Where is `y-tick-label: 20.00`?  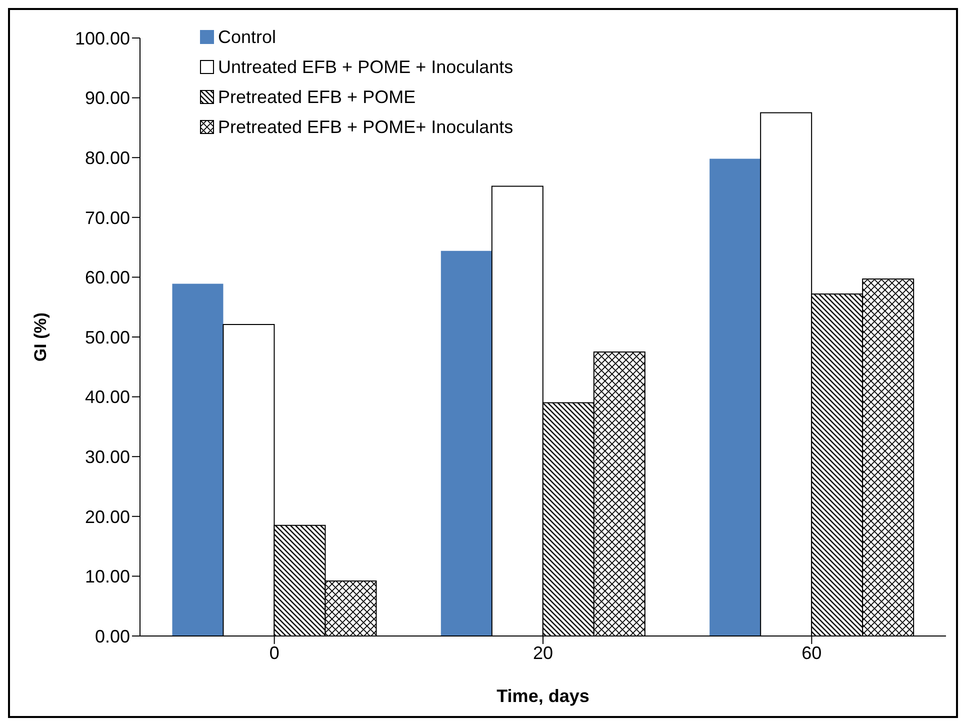
y-tick-label: 20.00 is located at coordinates (107, 516).